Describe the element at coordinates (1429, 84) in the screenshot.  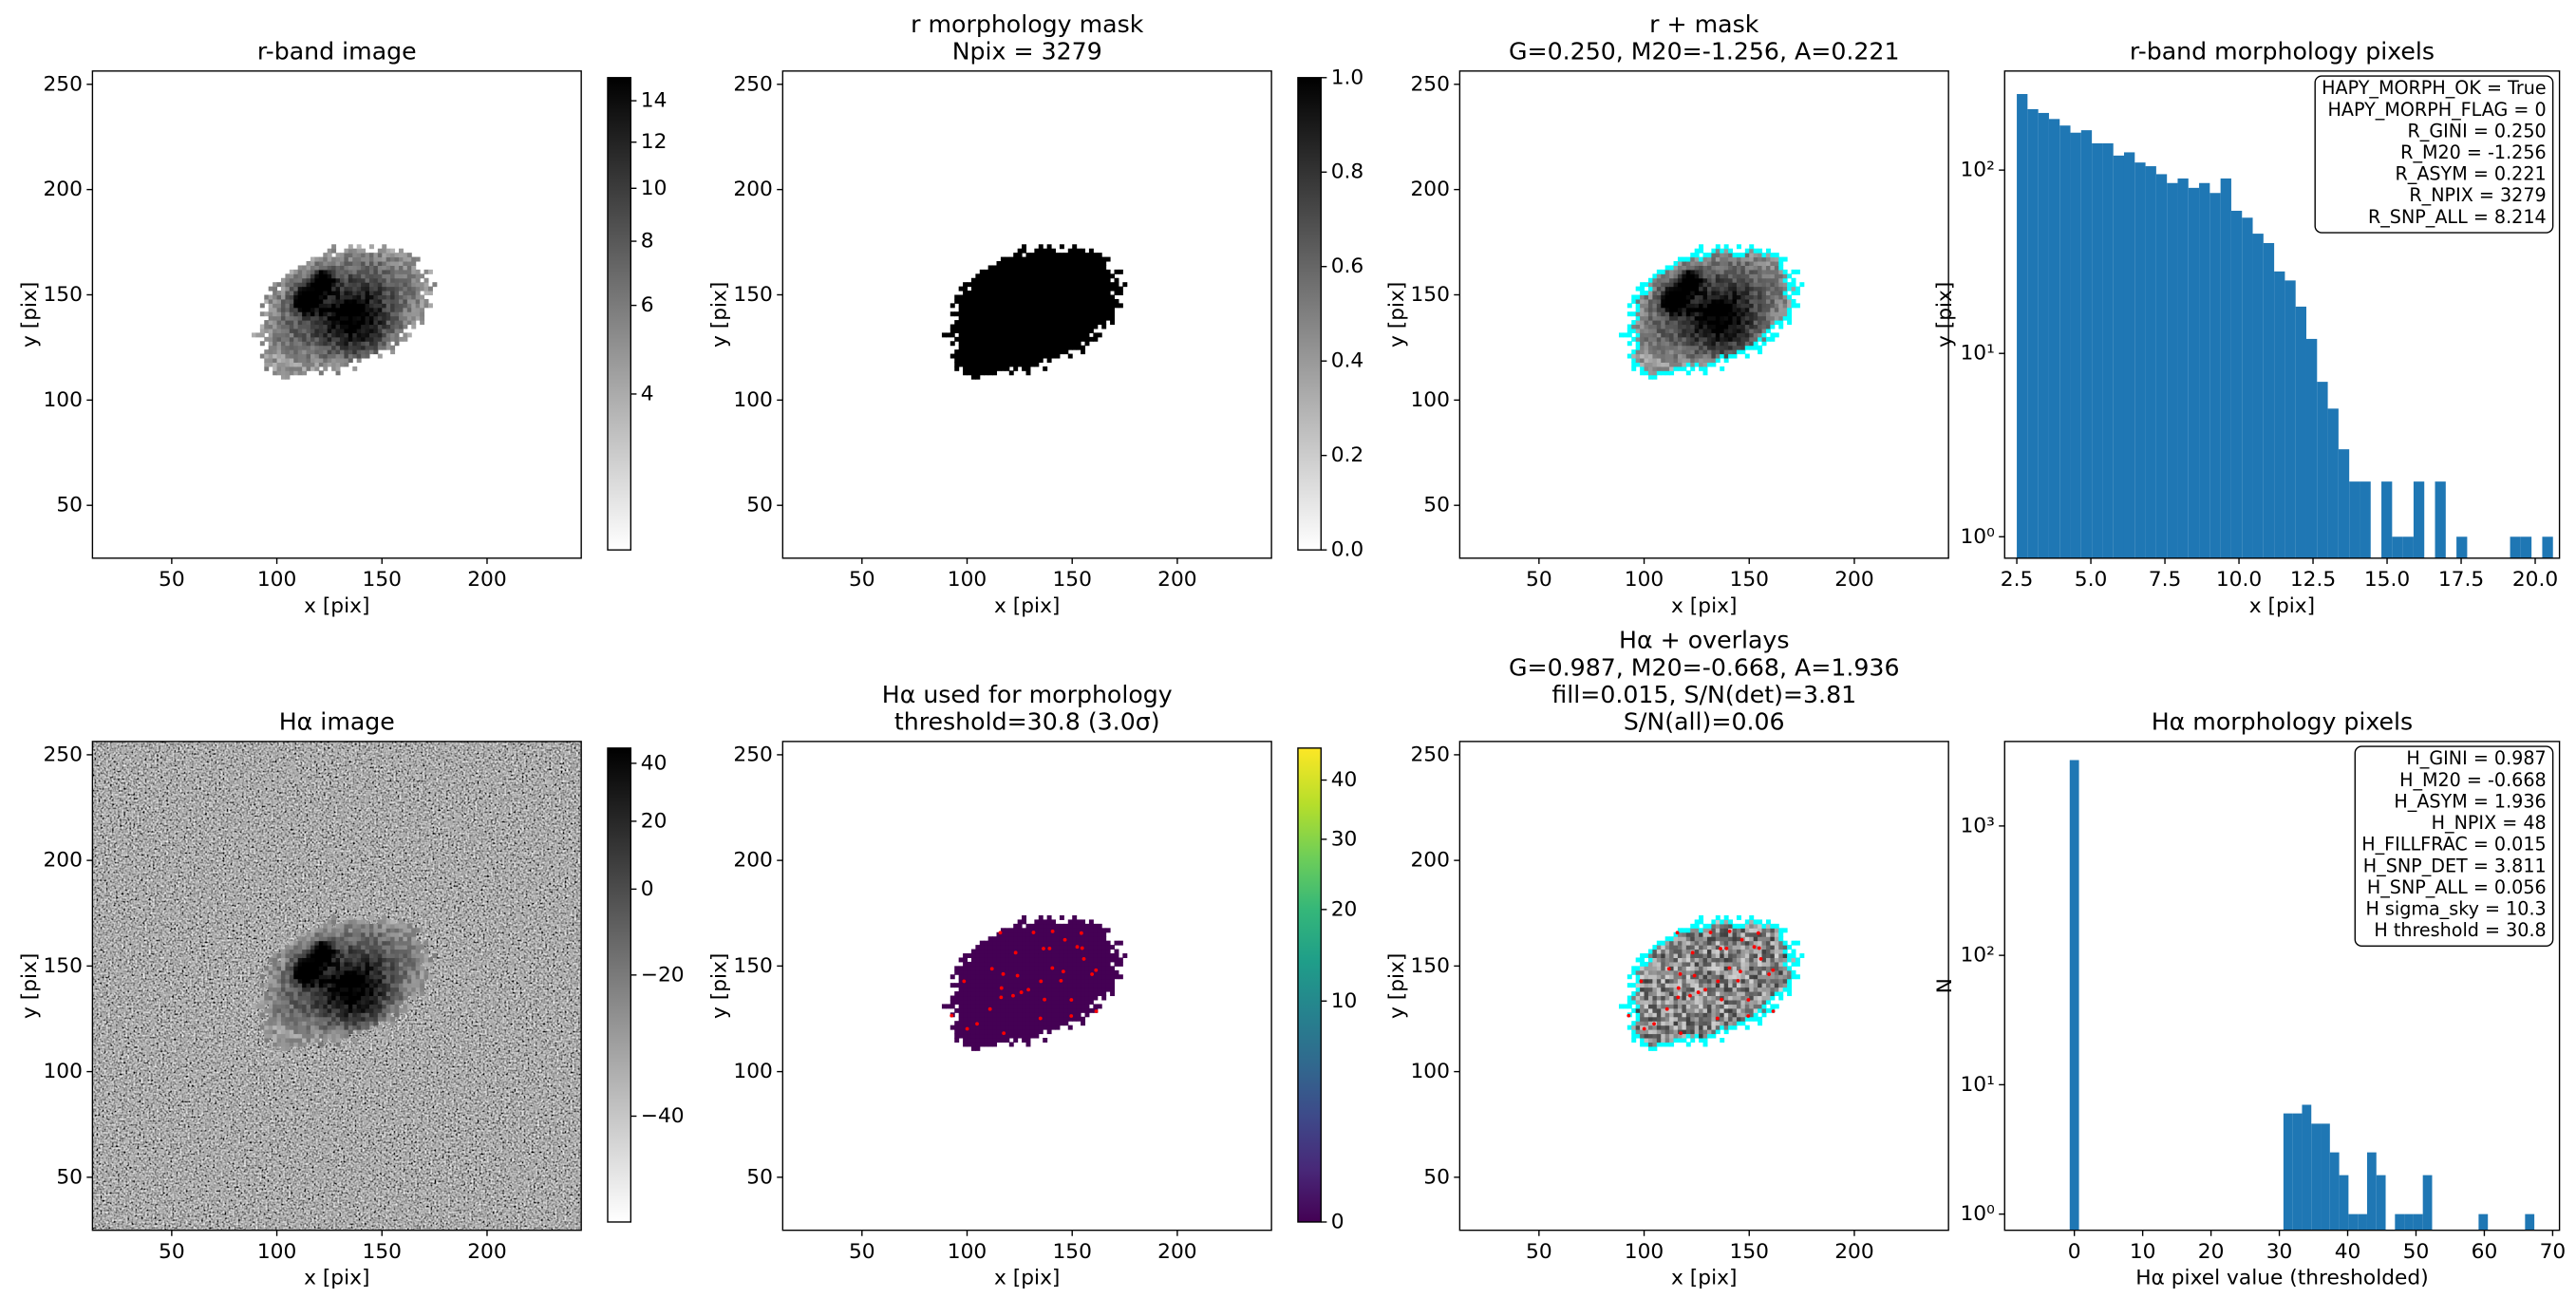
I see `y-tick-label: 250` at that location.